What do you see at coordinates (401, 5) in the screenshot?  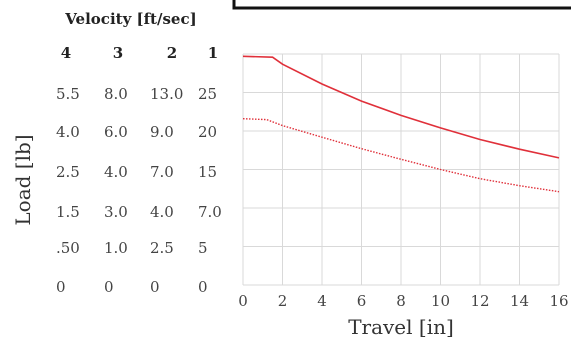 I see `header-box-frame` at bounding box center [401, 5].